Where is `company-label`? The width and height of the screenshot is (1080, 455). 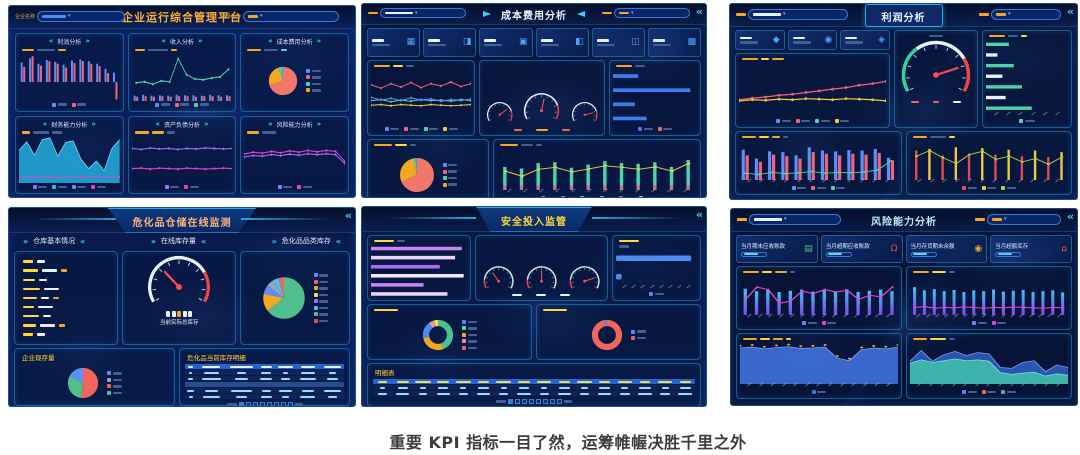
company-label is located at coordinates (741, 14).